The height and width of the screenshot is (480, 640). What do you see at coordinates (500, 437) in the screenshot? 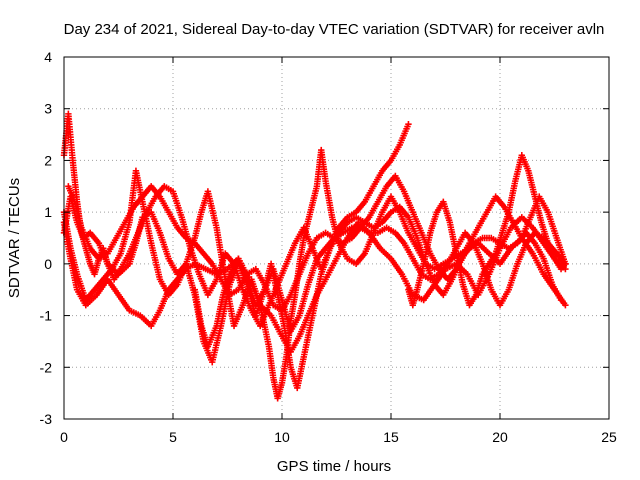
I see `x-tick-label: 20` at bounding box center [500, 437].